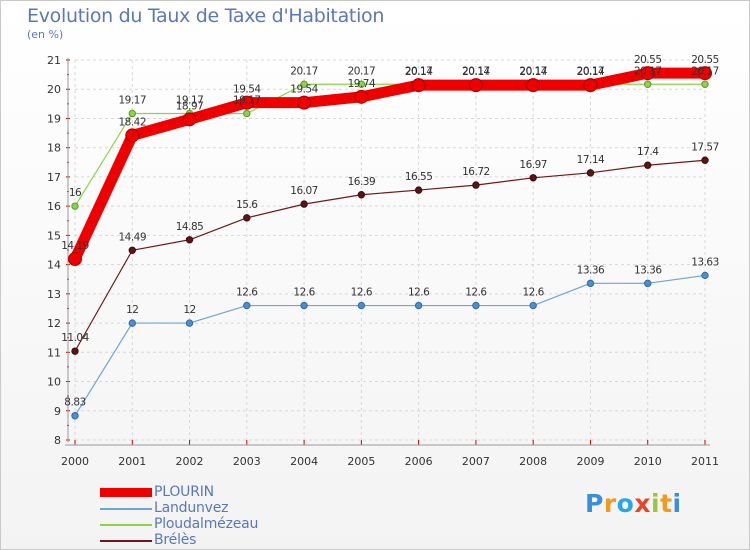 Image resolution: width=750 pixels, height=550 pixels. Describe the element at coordinates (54, 177) in the screenshot. I see `y-tick-label: 17` at that location.